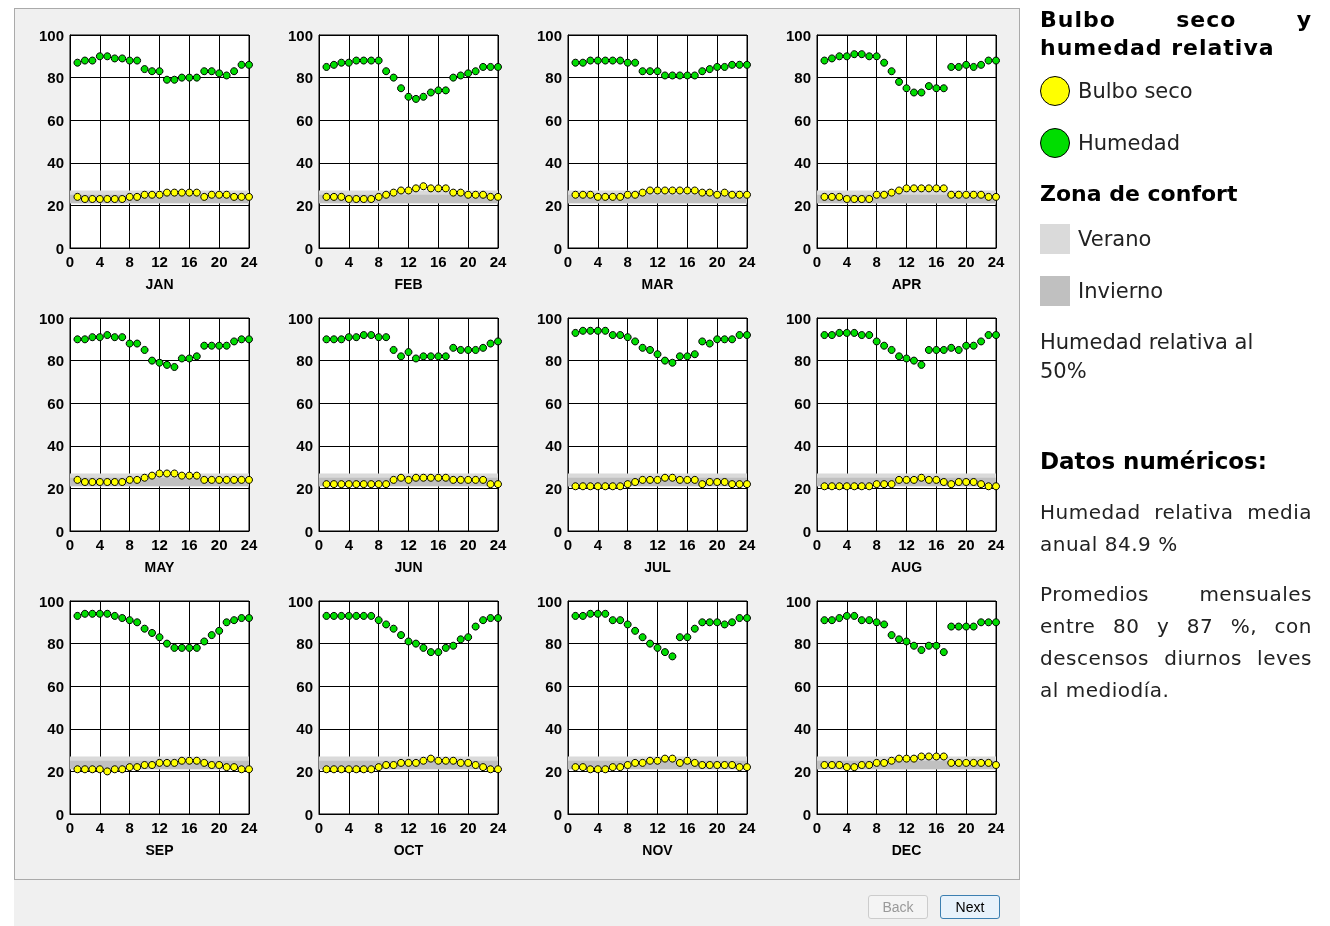  What do you see at coordinates (1147, 357) in the screenshot?
I see `text: Humedad relativa al 50%` at bounding box center [1147, 357].